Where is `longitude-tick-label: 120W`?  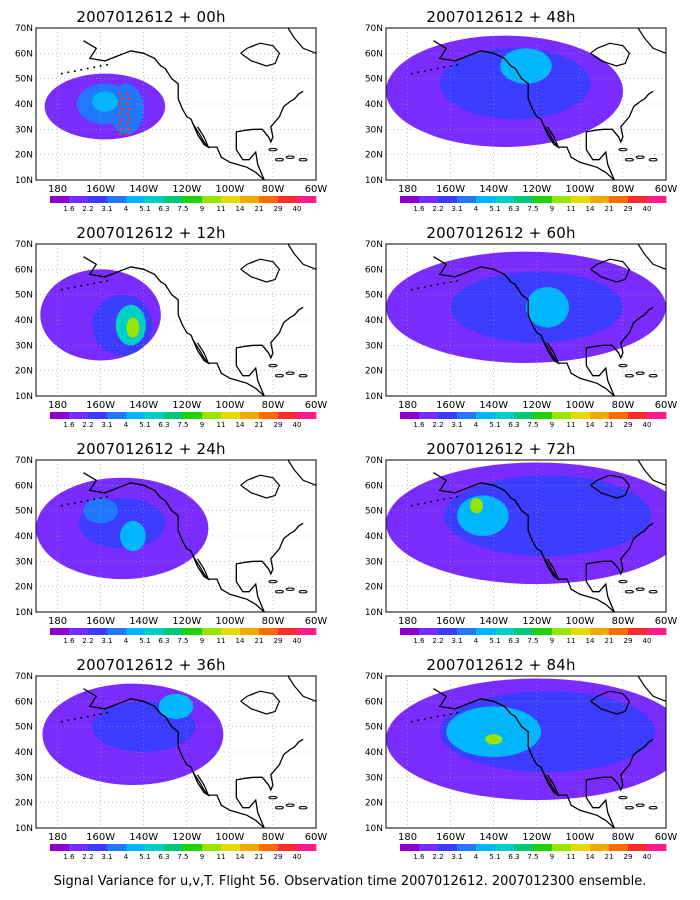 longitude-tick-label: 120W is located at coordinates (186, 405).